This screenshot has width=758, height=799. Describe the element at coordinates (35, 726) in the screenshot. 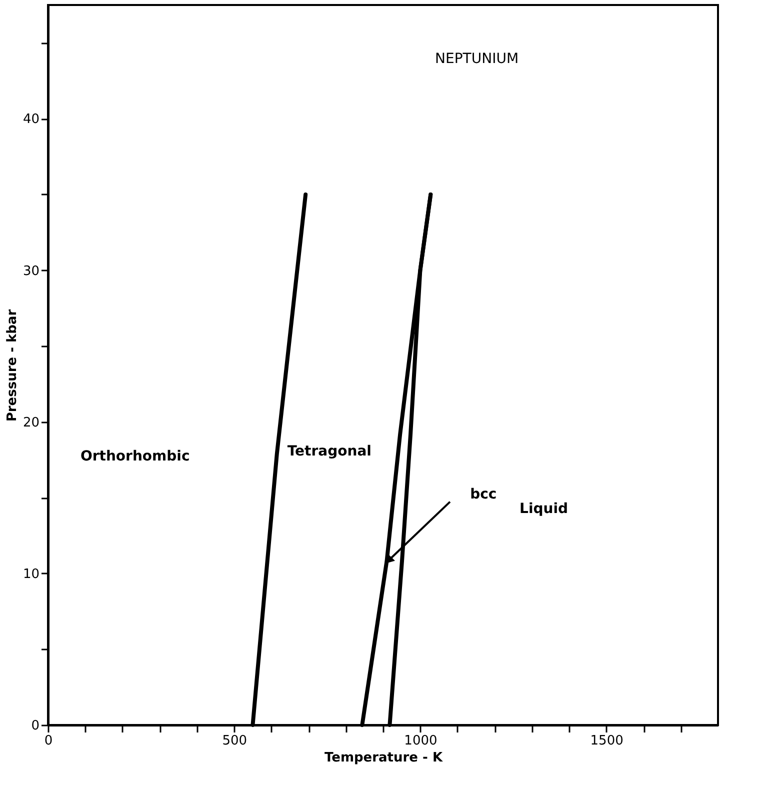

I see `y-tick-label: 0` at that location.